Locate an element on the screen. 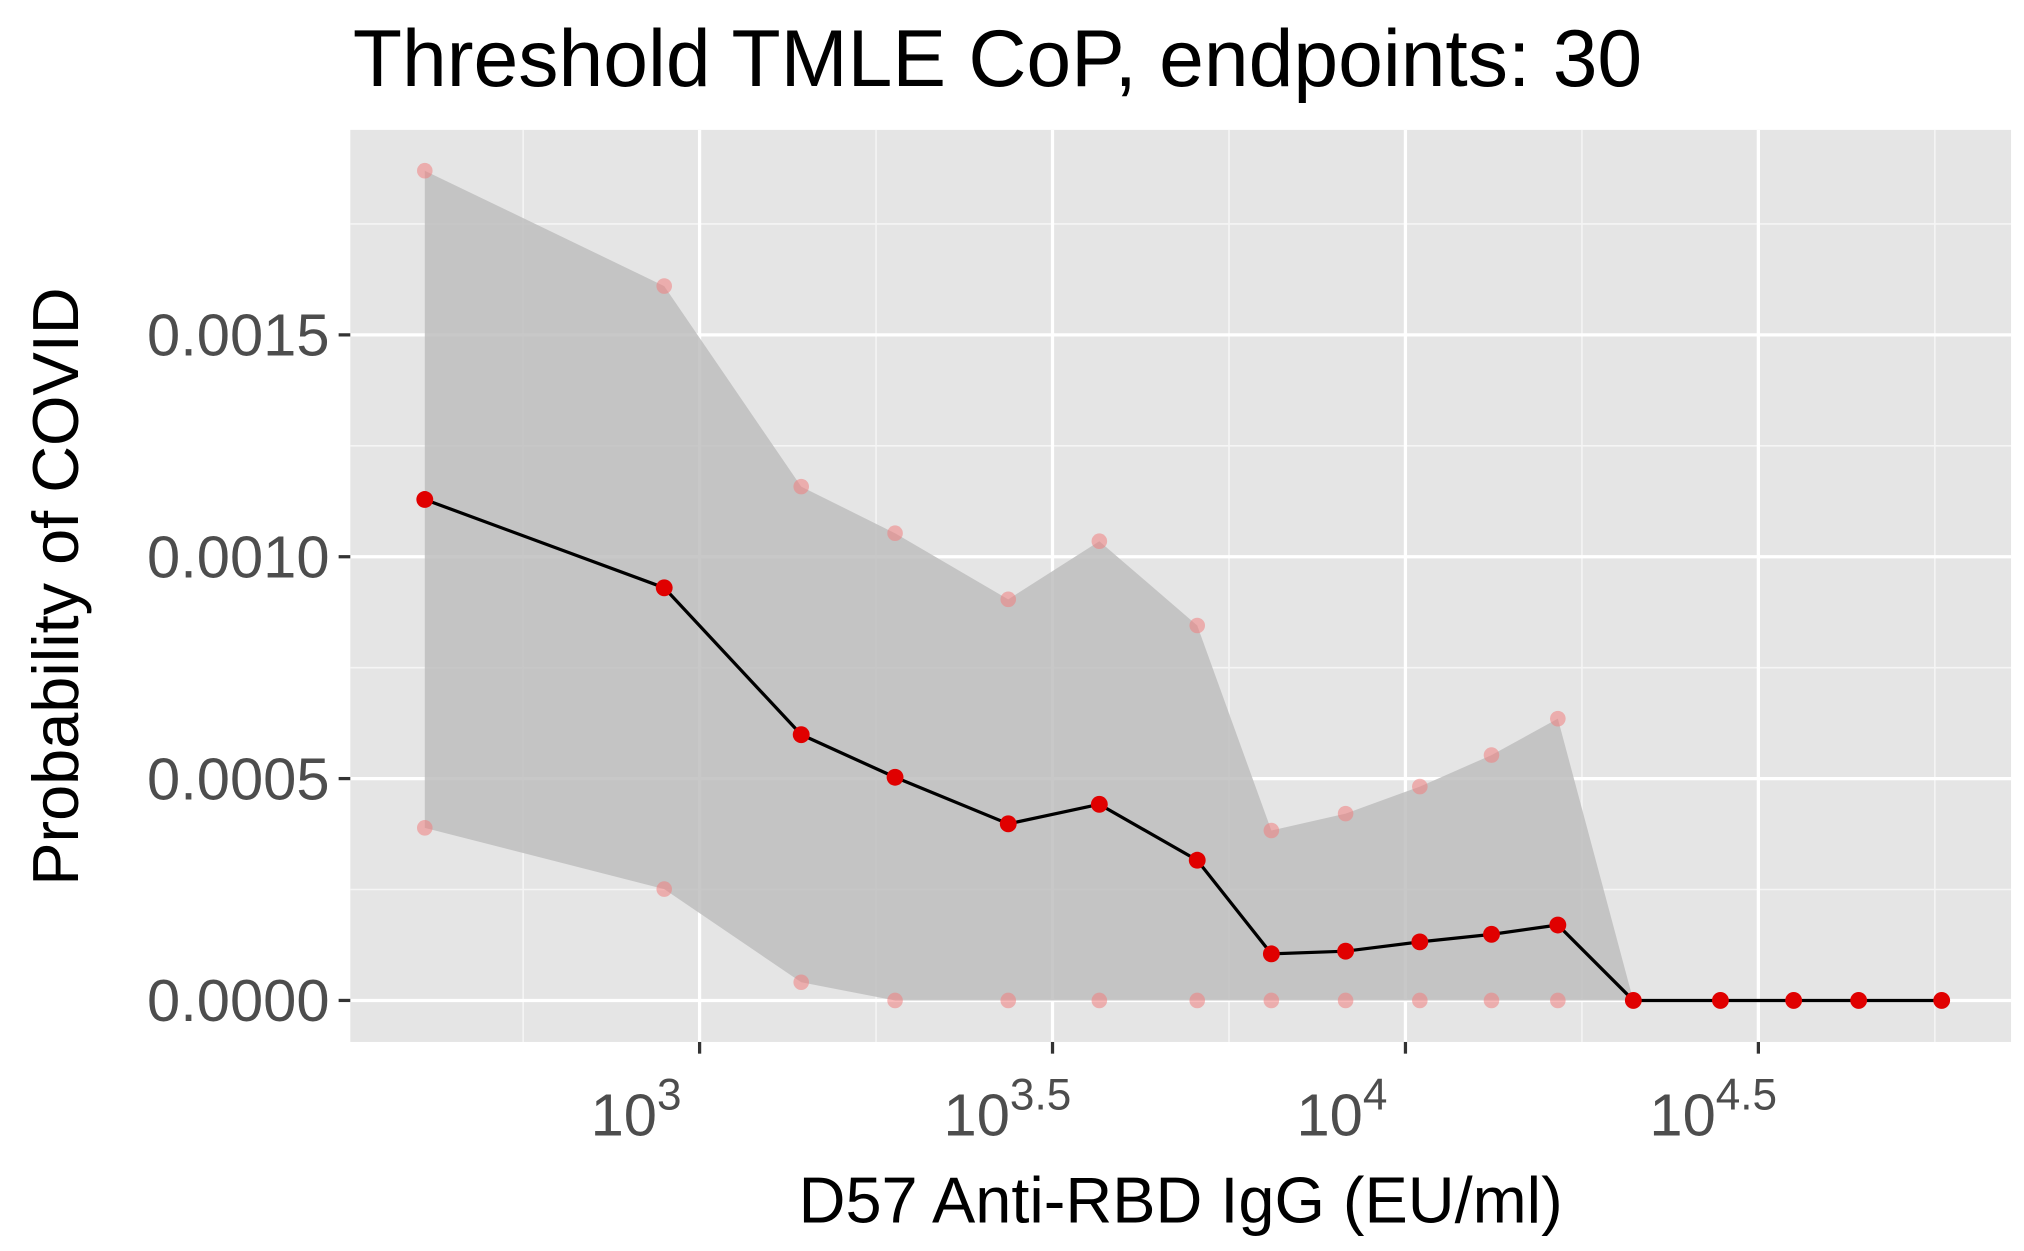 The width and height of the screenshot is (2024, 1251). tick-exponent: 3.5 is located at coordinates (1040, 1094).